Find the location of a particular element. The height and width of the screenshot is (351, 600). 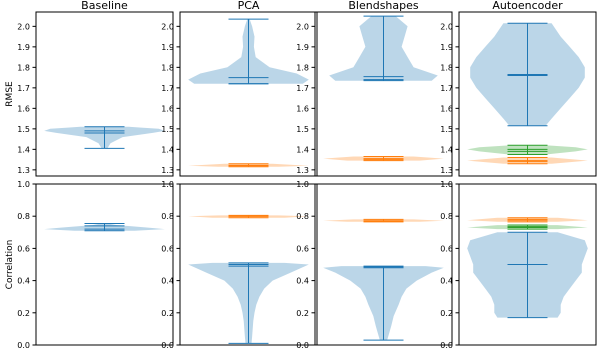

panel-correlation-autoencoder: 0.0 0.2 0.4 0.6 0.8 1.0 is located at coordinates (518, 265).